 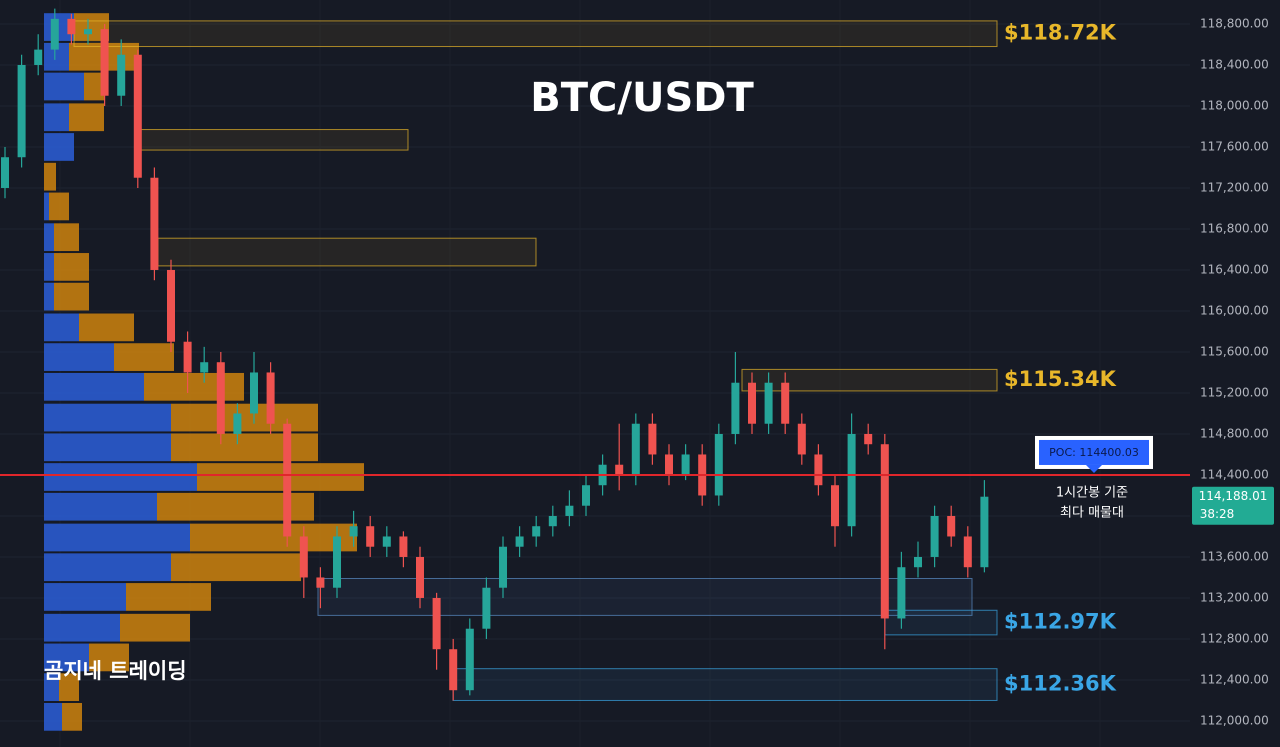 What do you see at coordinates (1234, 23) in the screenshot?
I see `y-tick-label: 118,800.00` at bounding box center [1234, 23].